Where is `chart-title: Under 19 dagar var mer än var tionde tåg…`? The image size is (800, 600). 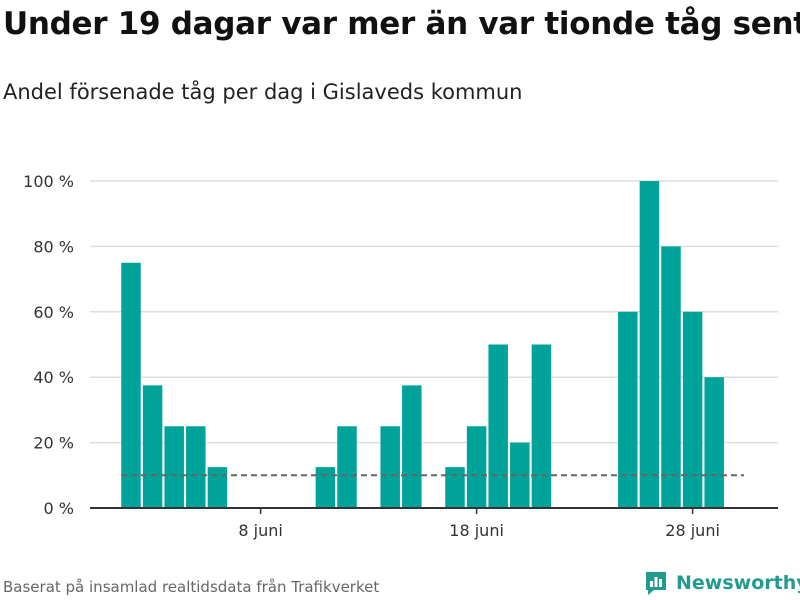 chart-title: Under 19 dagar var mer än var tionde tåg… is located at coordinates (401, 24).